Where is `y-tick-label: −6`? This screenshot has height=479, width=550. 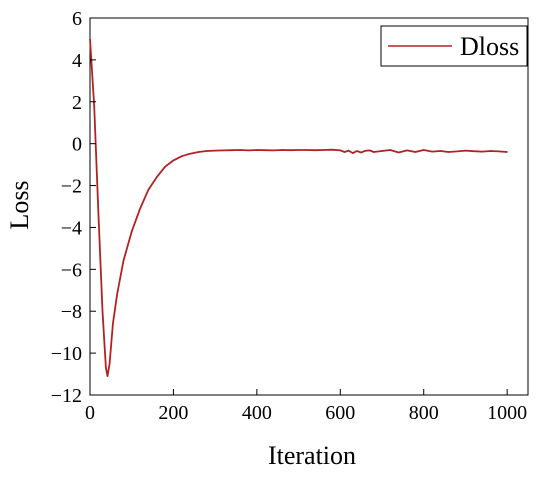
y-tick-label: −6 is located at coordinates (71, 270).